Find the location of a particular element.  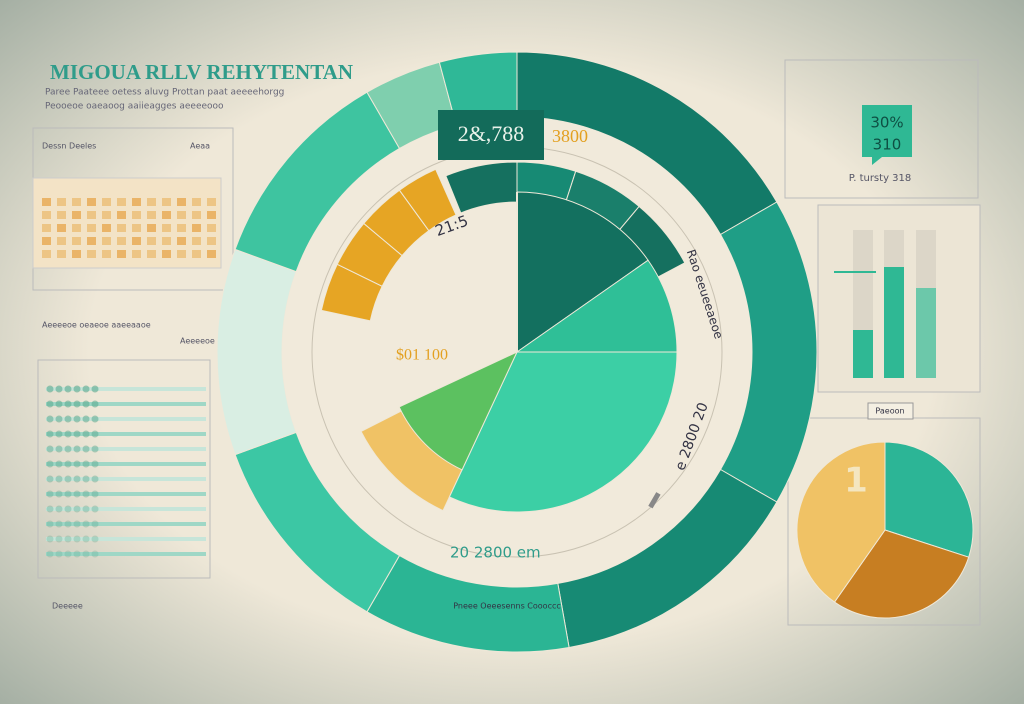

title: MIGOUA RLLV REHYTENTAN is located at coordinates (201, 72).